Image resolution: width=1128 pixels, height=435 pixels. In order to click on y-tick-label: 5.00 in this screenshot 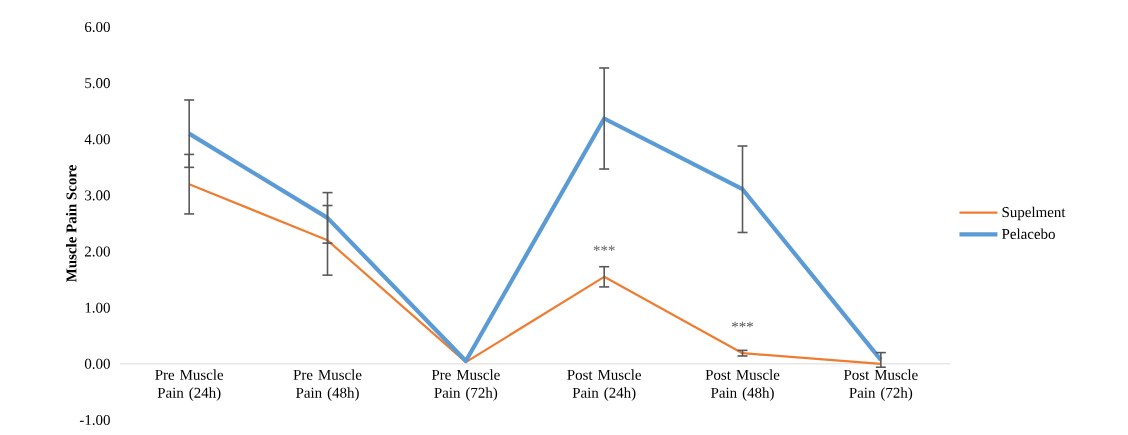, I will do `click(97, 83)`.